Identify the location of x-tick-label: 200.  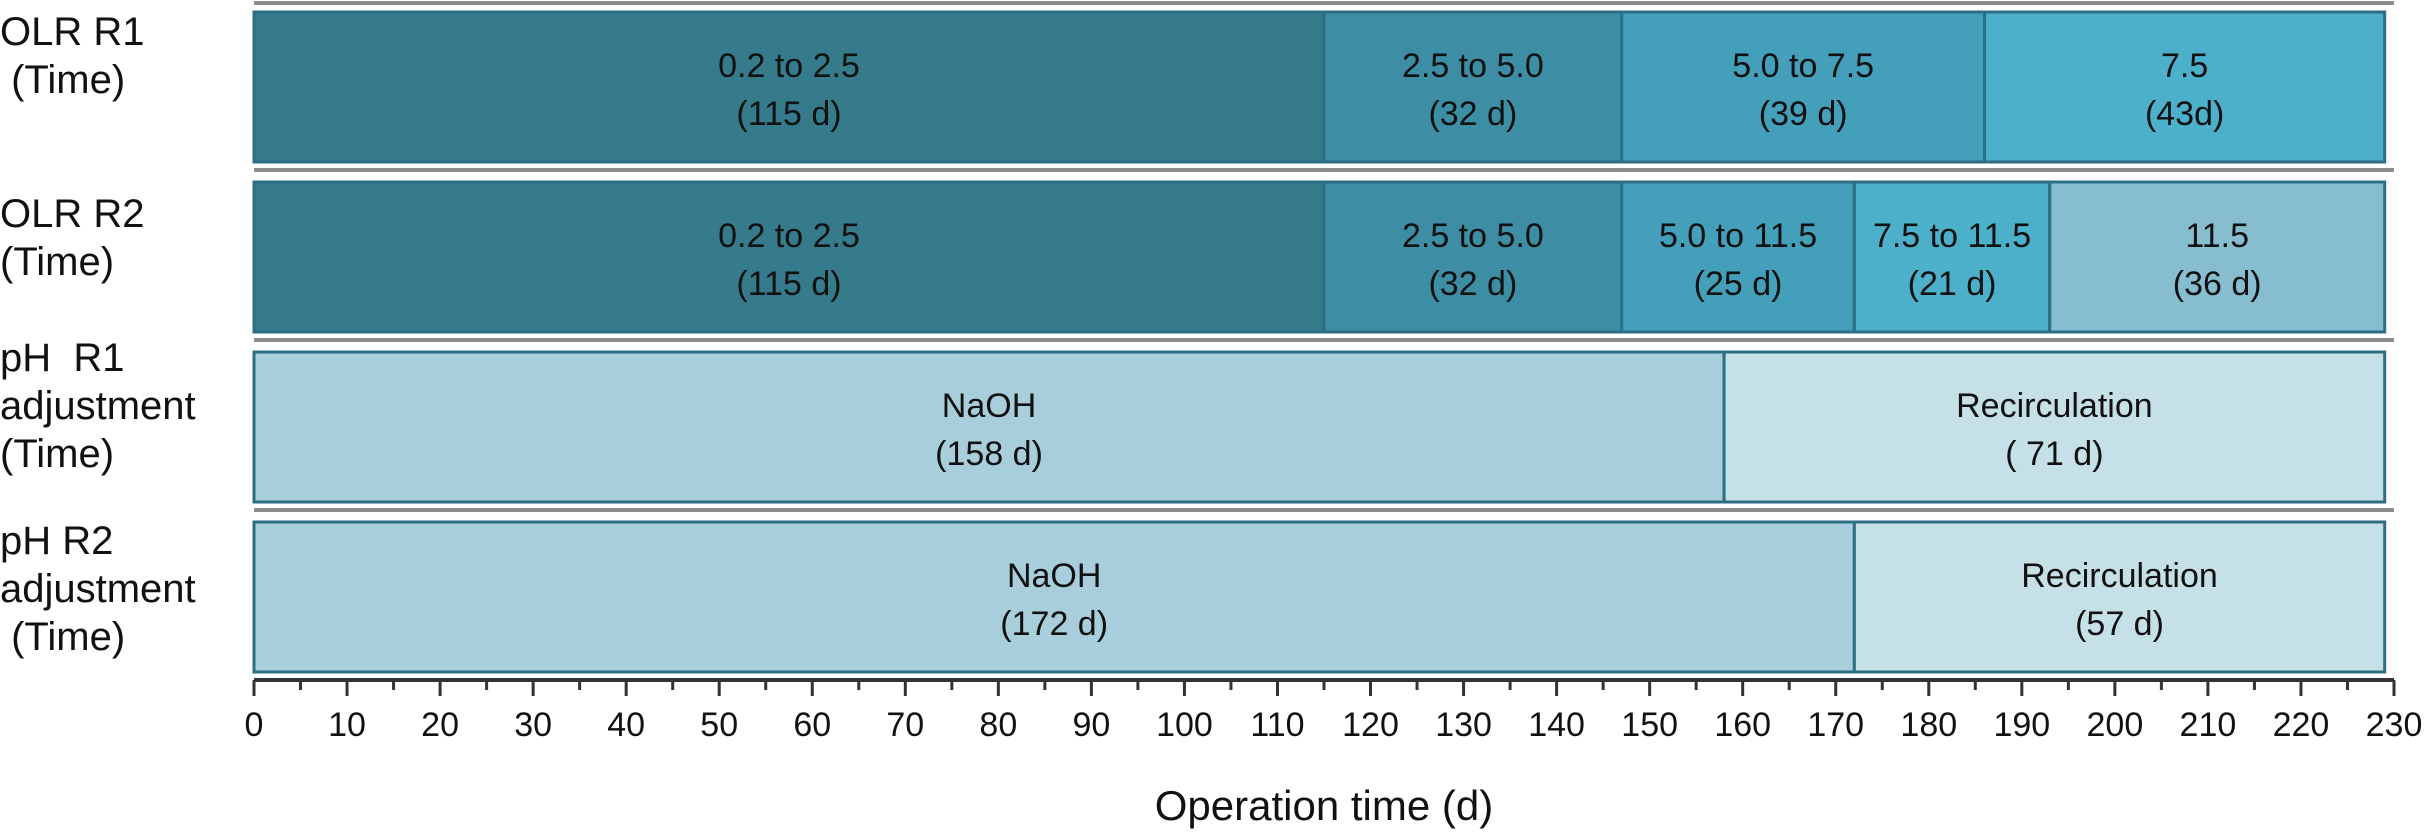
(2115, 725).